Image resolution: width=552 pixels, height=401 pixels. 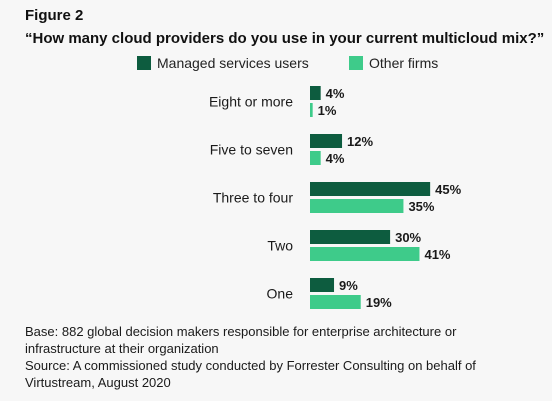 I want to click on data-label-managed: 45%, so click(x=448, y=189).